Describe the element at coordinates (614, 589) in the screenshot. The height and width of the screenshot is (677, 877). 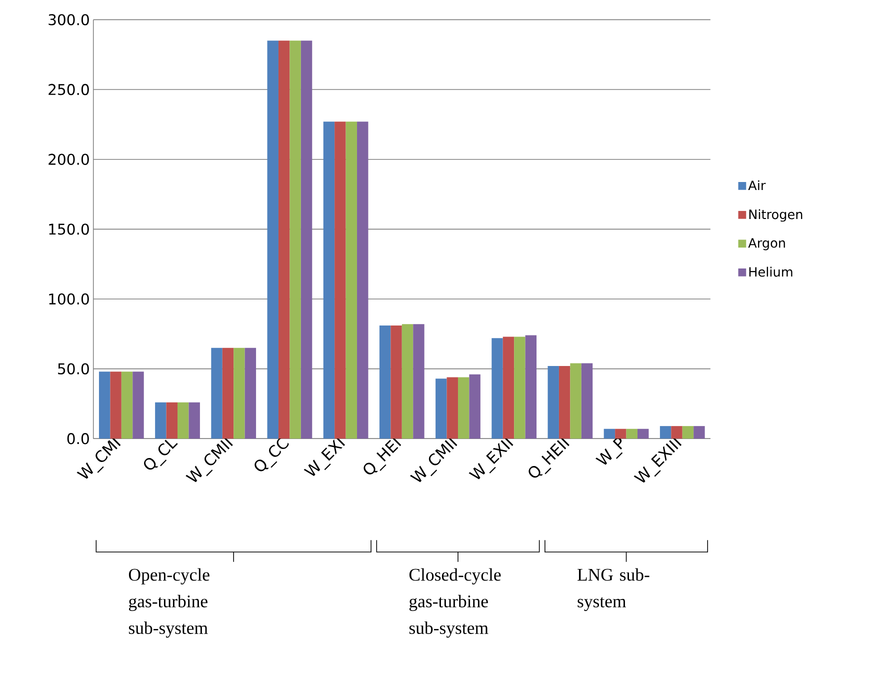
I see `text: LNG sub-system` at that location.